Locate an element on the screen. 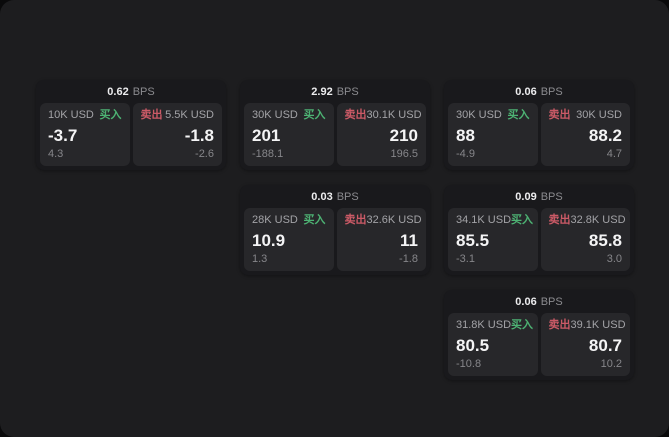  sell-delta: -2.6 is located at coordinates (204, 154).